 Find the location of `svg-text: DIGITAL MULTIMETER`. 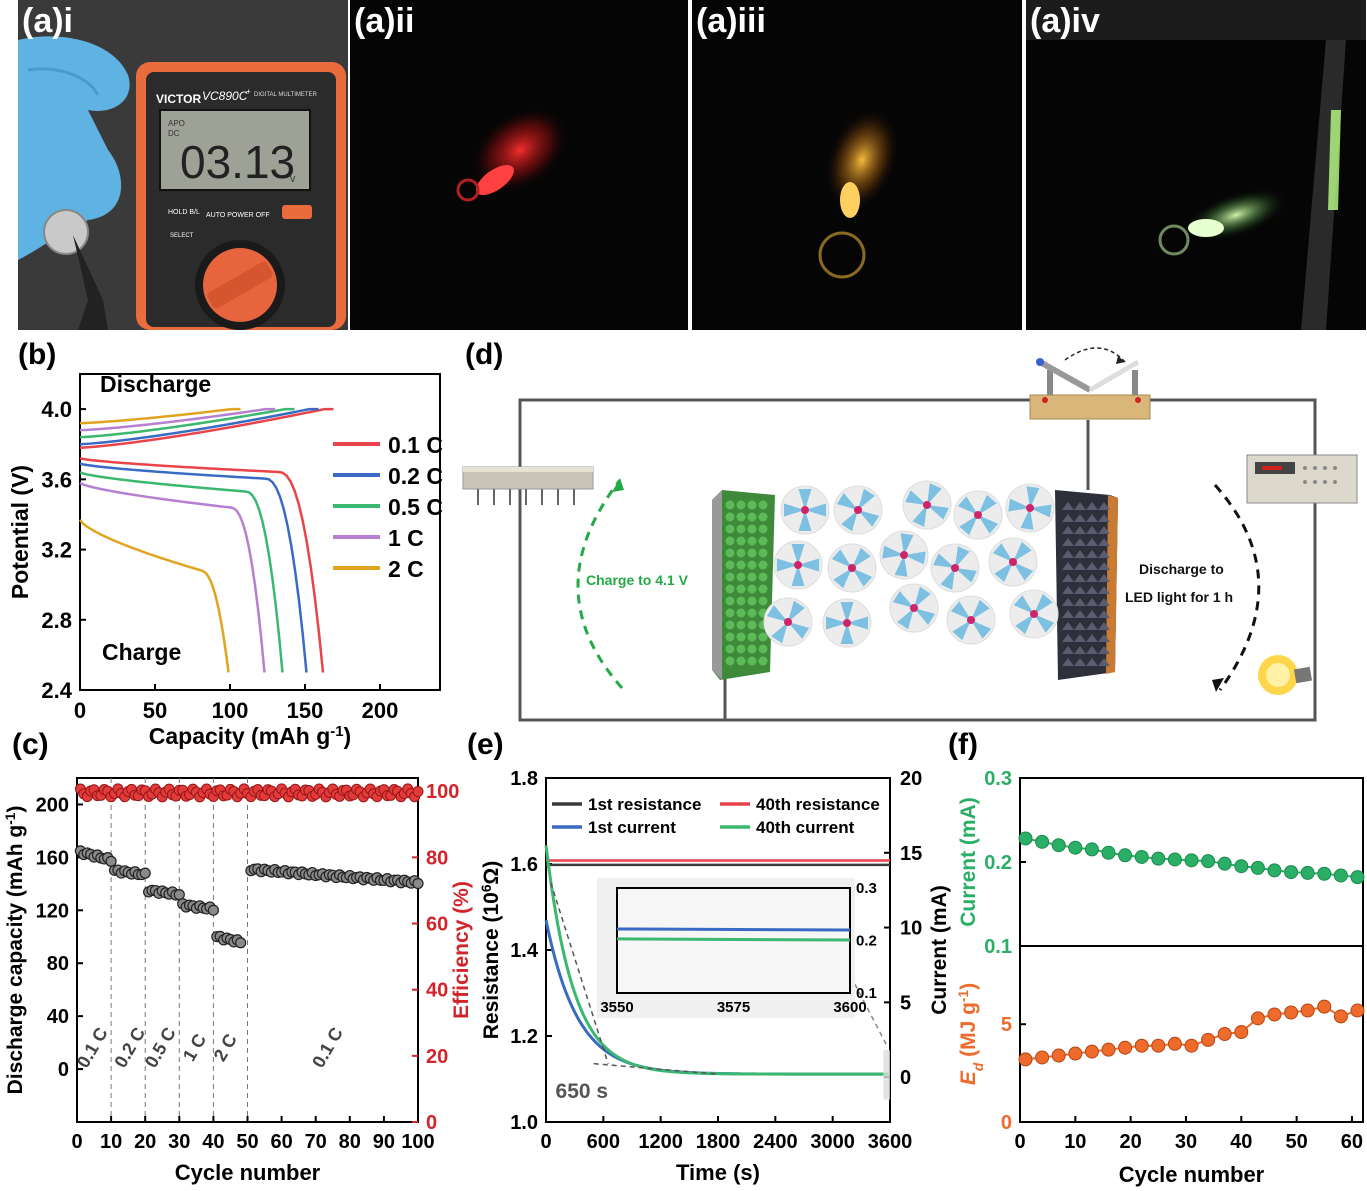

svg-text: DIGITAL MULTIMETER is located at coordinates (286, 95).